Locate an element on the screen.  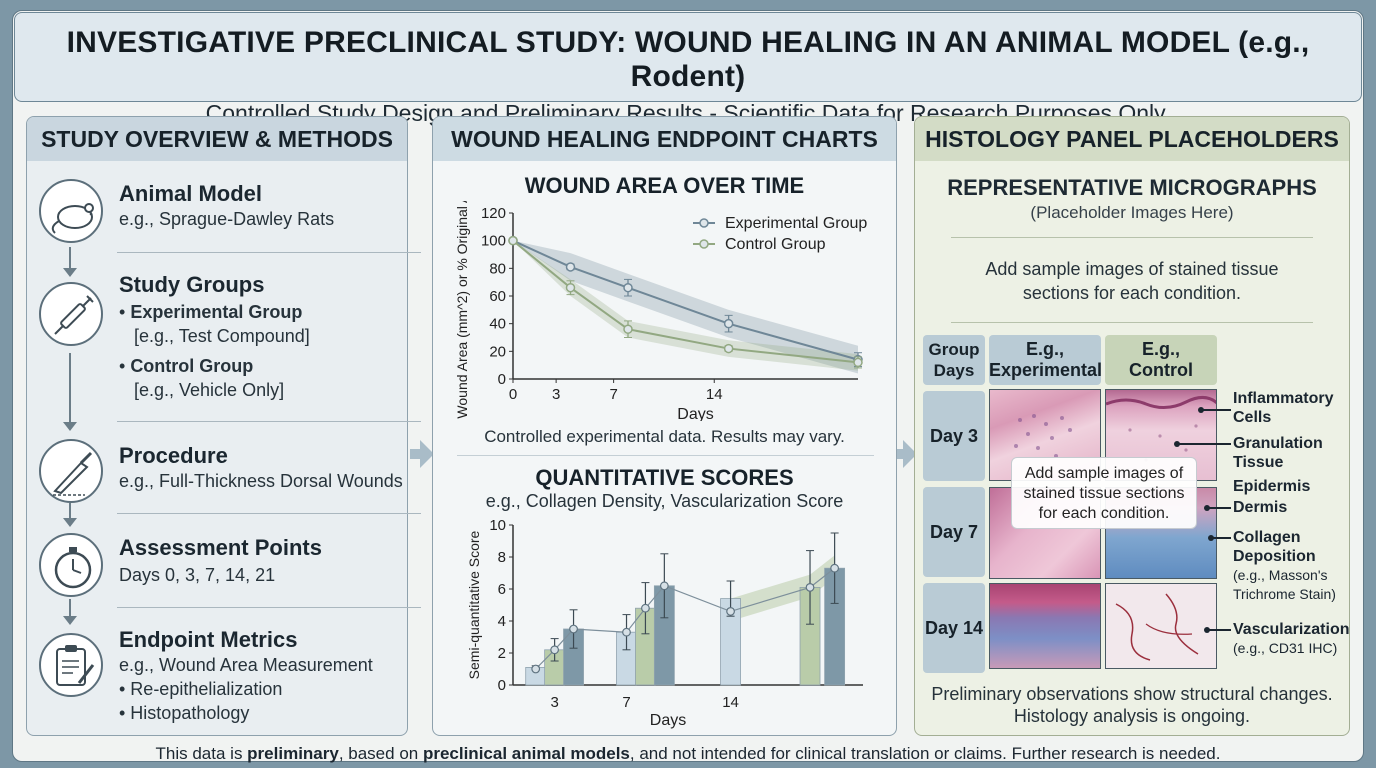
experimental-group-bullet: • Experimental Group is located at coordinates (211, 312).